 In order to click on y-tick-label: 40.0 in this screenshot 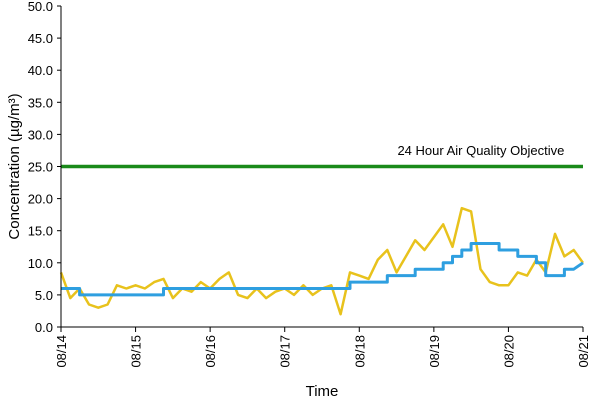, I will do `click(40, 70)`.